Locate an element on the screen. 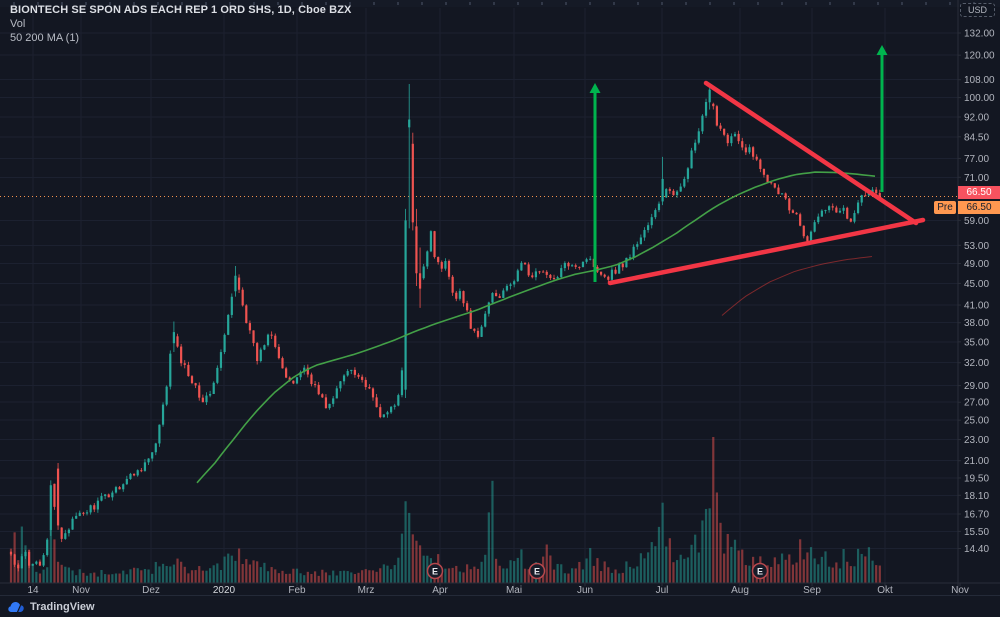  svg-text: 108.00 is located at coordinates (979, 80).